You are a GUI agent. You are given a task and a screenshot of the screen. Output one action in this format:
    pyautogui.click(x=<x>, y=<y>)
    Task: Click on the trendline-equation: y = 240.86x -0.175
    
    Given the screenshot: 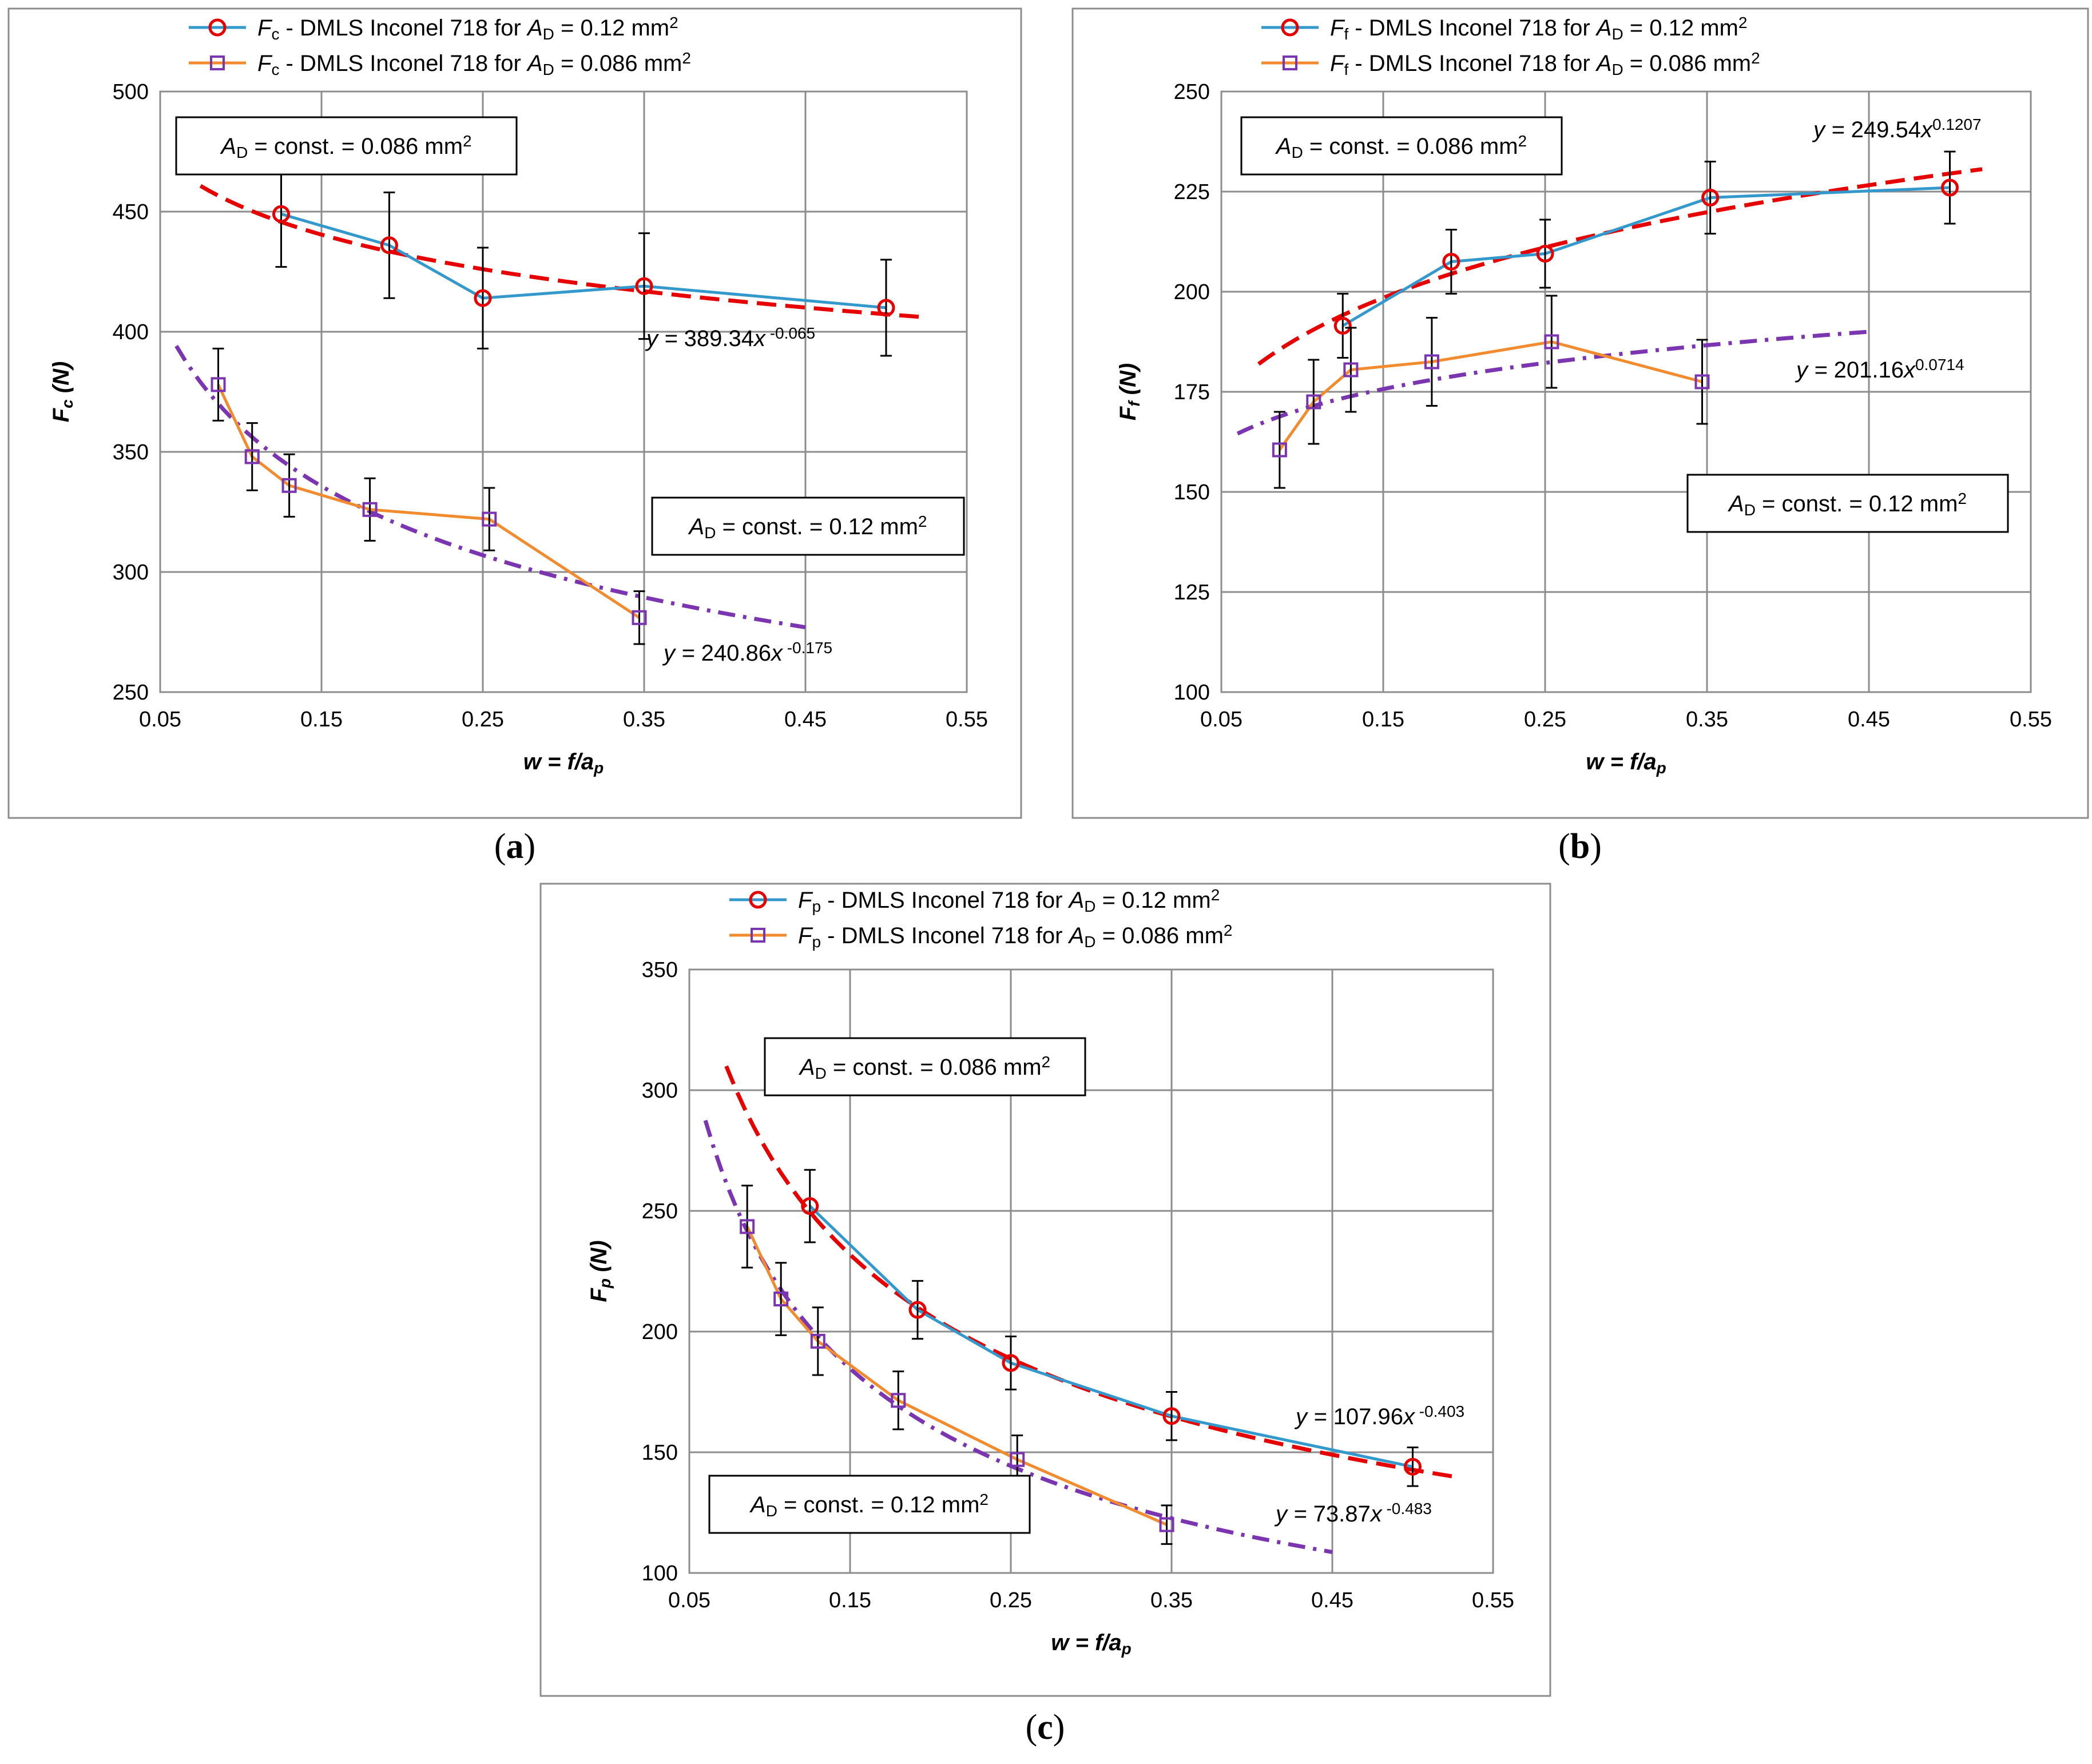 What is the action you would take?
    pyautogui.click(x=747, y=652)
    